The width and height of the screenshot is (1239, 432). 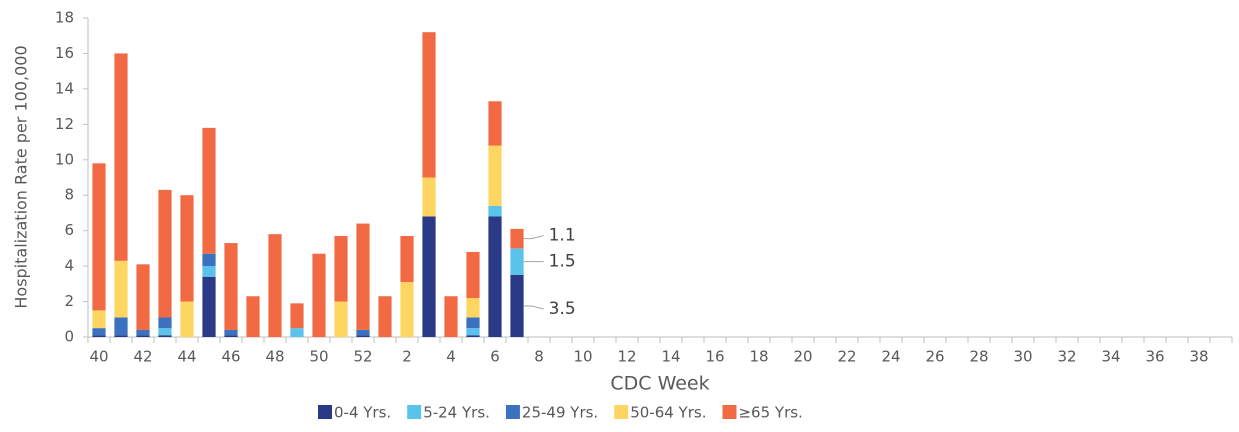 What do you see at coordinates (659, 384) in the screenshot?
I see `x-axis-title: CDC Week` at bounding box center [659, 384].